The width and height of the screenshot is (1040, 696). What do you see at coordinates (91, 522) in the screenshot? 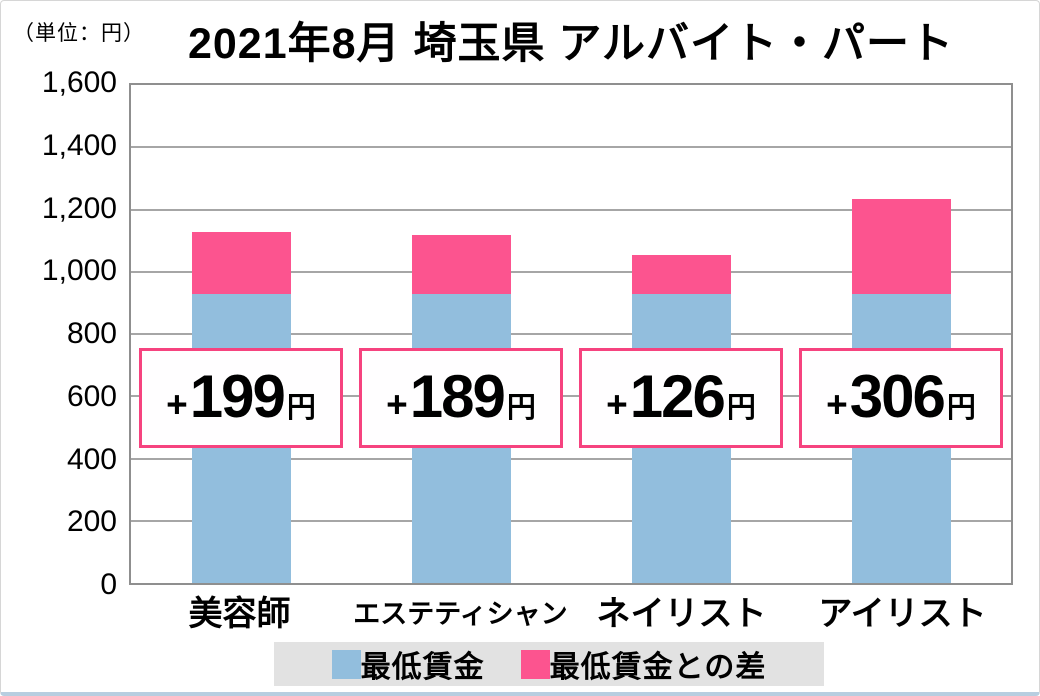
I see `y-tick-label: 200` at bounding box center [91, 522].